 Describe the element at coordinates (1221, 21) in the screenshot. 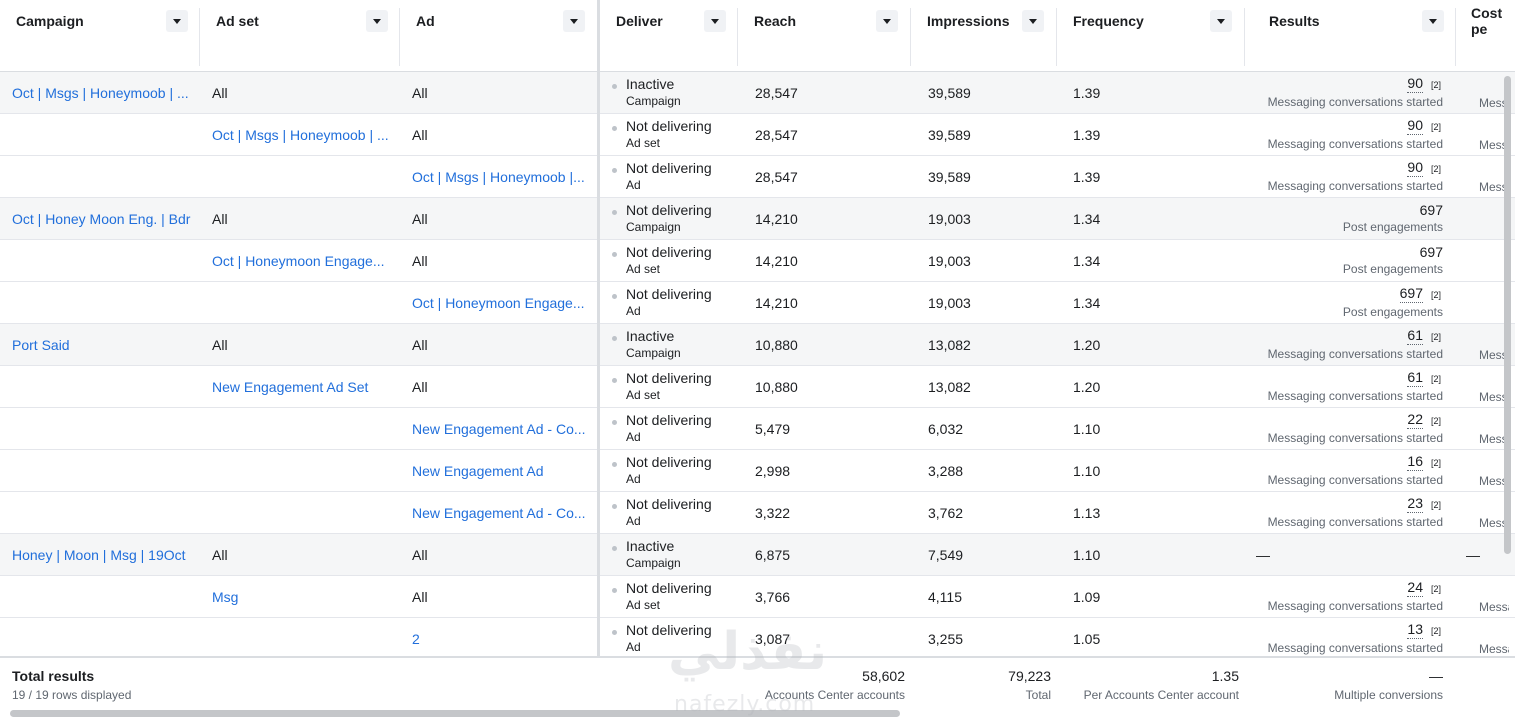

I see `frequency-column-dropdown-icon` at that location.